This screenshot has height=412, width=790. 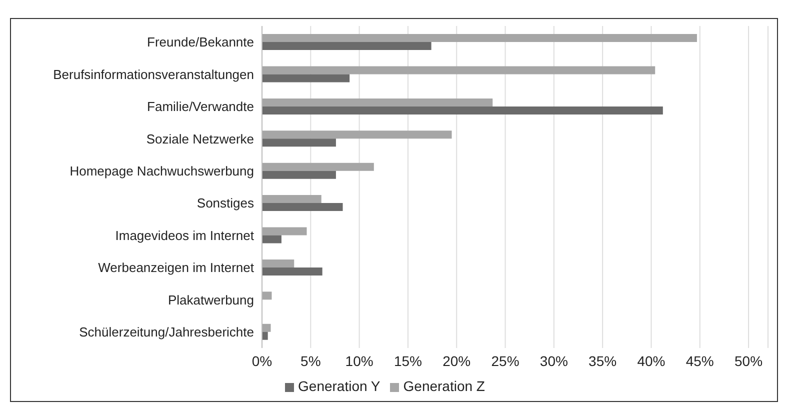 What do you see at coordinates (166, 332) in the screenshot?
I see `y-tick-label: Schülerzeitung/Jahresberichte` at bounding box center [166, 332].